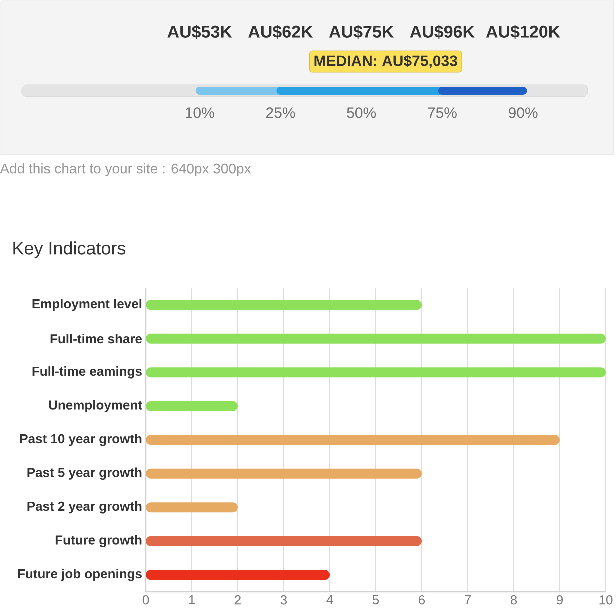 The height and width of the screenshot is (610, 616). Describe the element at coordinates (361, 113) in the screenshot. I see `category-label: 50%` at that location.